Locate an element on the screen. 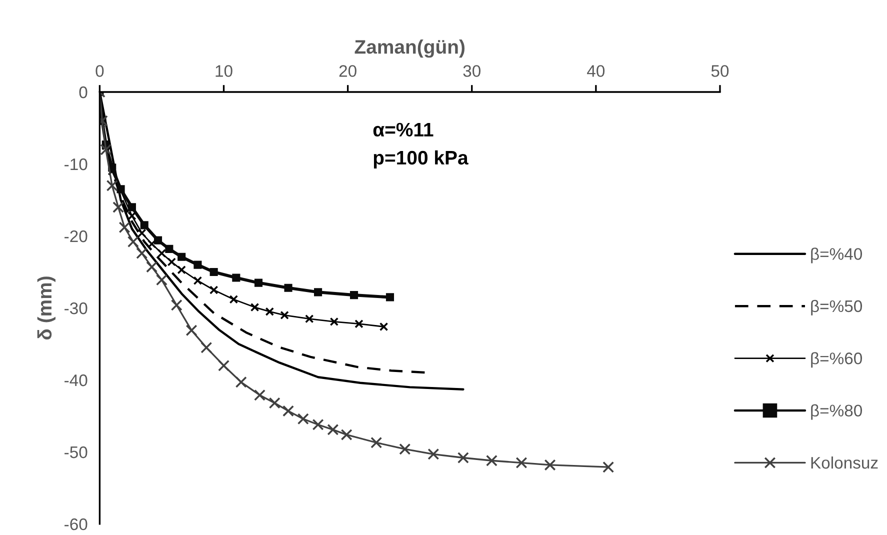 The height and width of the screenshot is (535, 887). legend-label: β=%80 is located at coordinates (836, 412).